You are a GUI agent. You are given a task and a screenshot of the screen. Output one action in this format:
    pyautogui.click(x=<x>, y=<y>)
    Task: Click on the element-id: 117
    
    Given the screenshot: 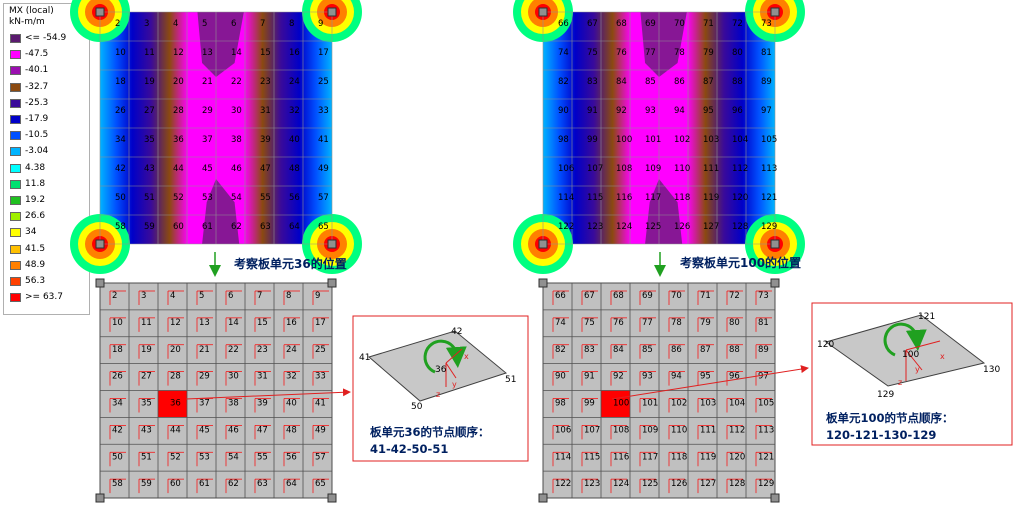 What is the action you would take?
    pyautogui.click(x=650, y=457)
    